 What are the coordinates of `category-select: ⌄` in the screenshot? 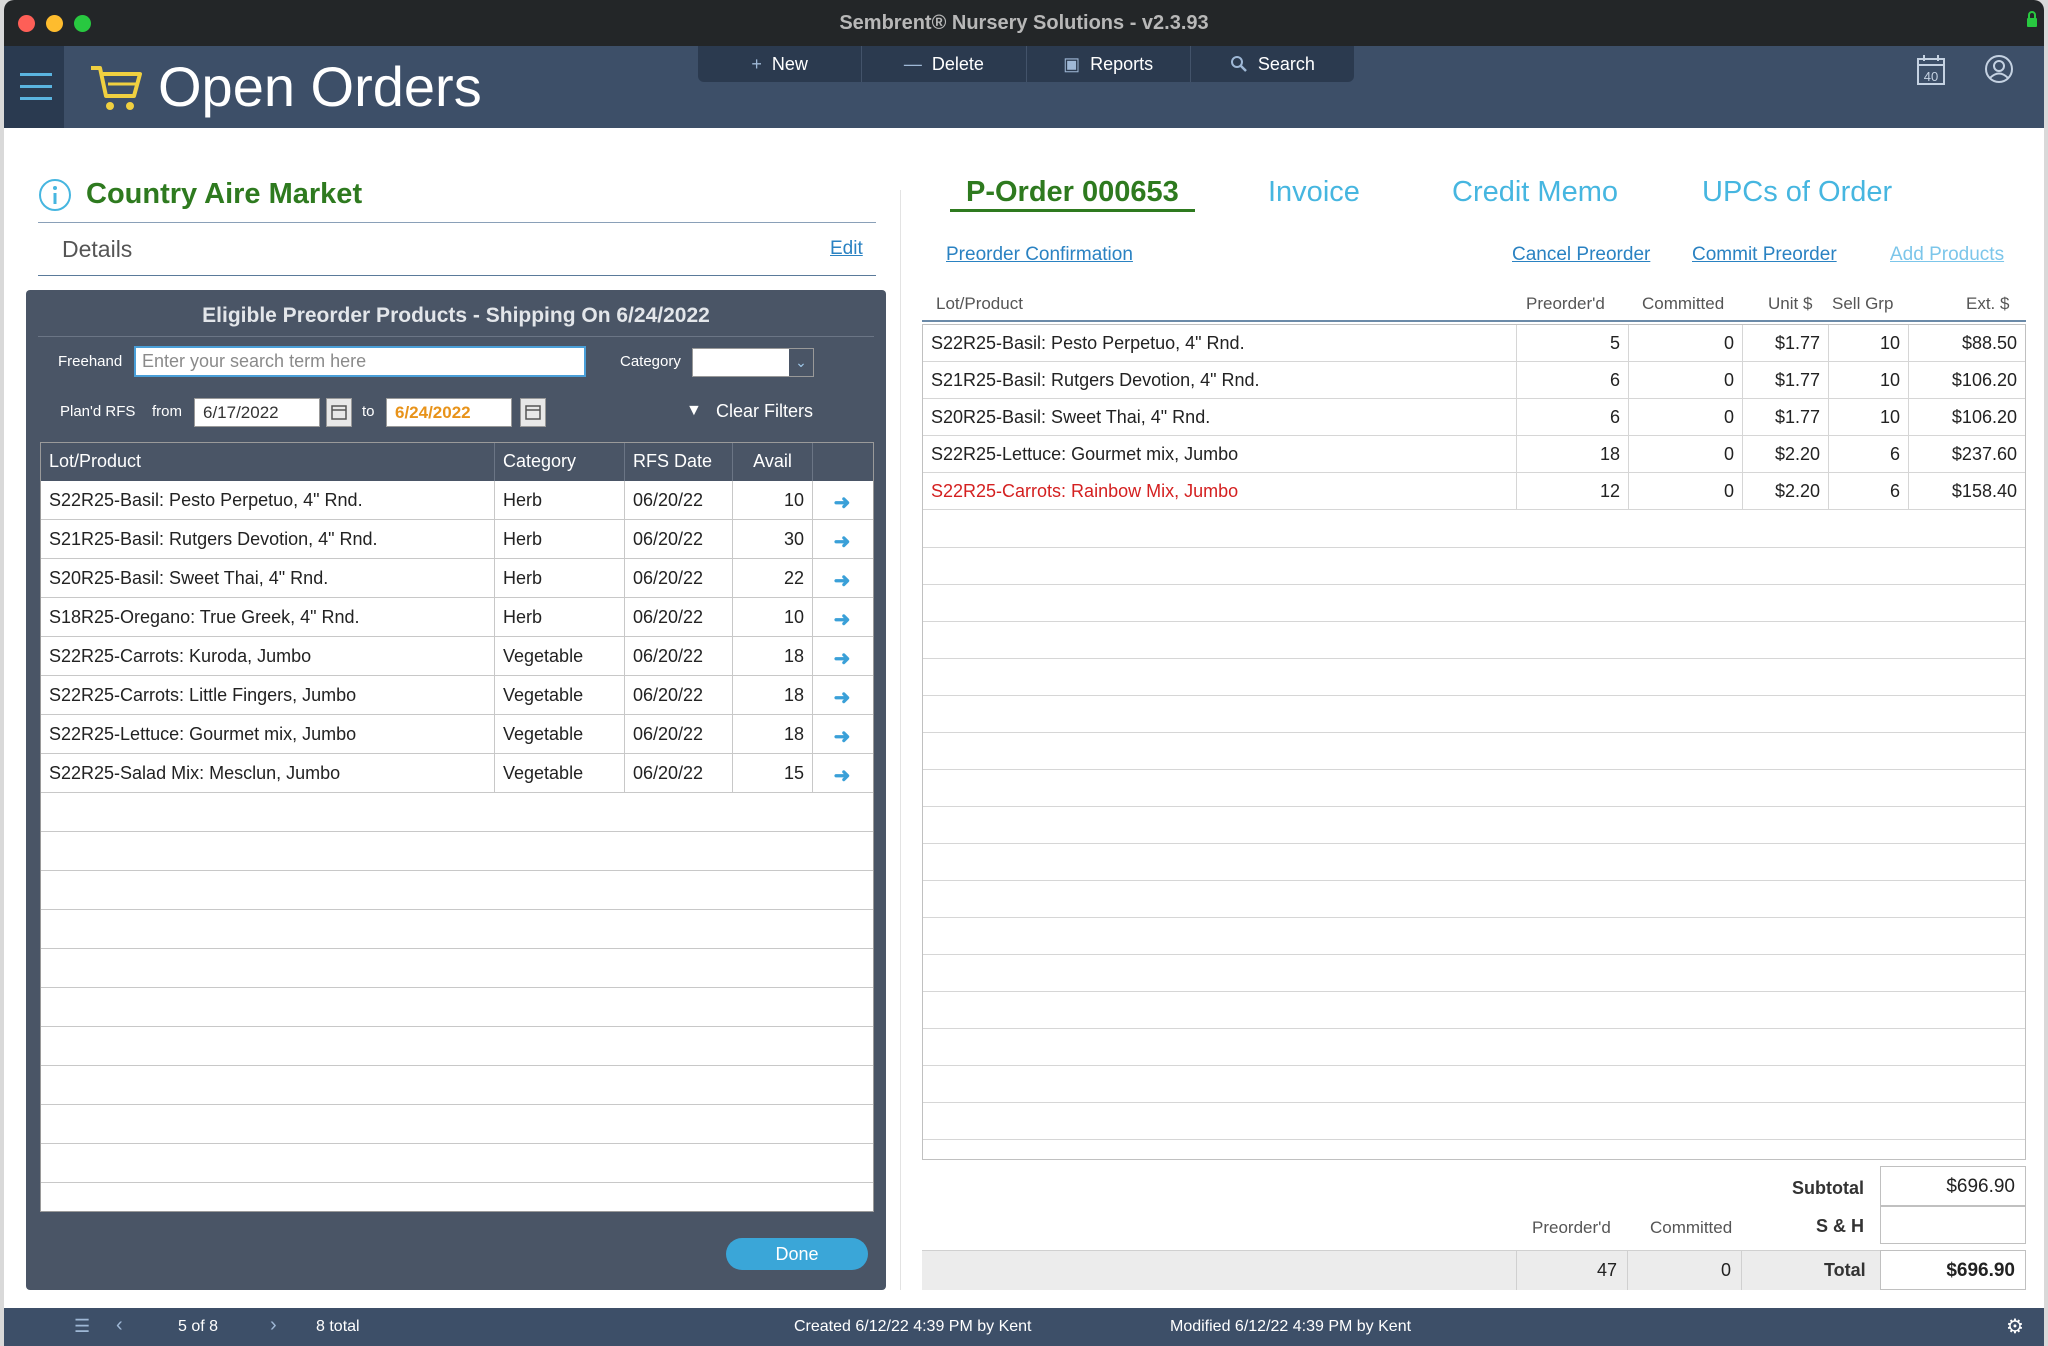 It's located at (753, 362).